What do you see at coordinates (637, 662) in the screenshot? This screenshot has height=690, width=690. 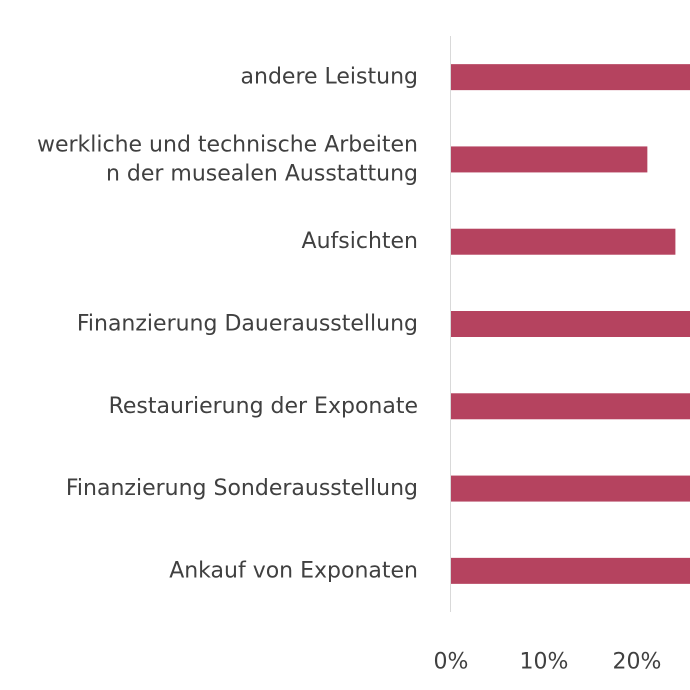 I see `x-tick-label: 20%` at bounding box center [637, 662].